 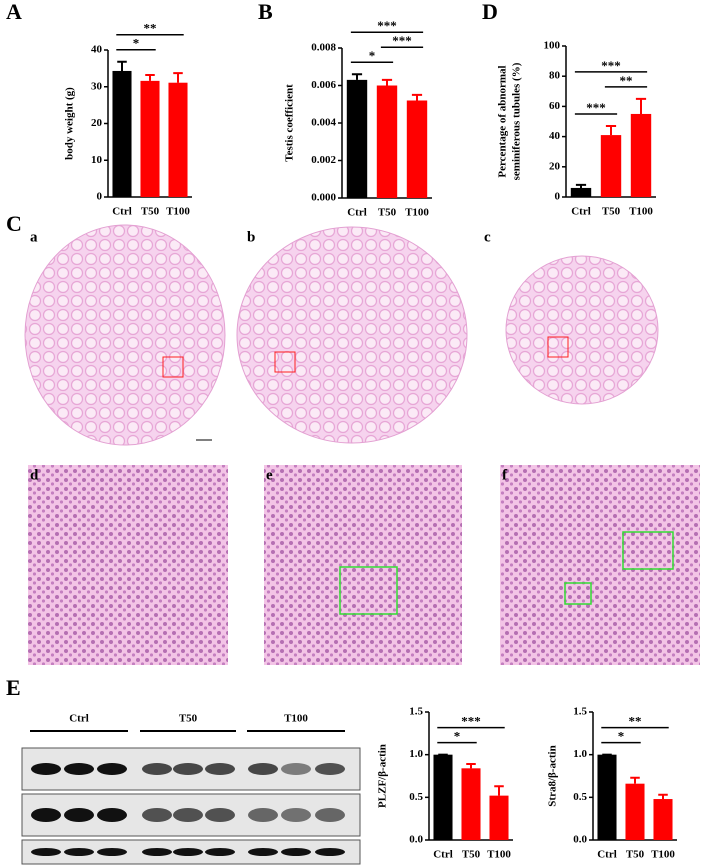 I want to click on panel-label: C, so click(x=14, y=223).